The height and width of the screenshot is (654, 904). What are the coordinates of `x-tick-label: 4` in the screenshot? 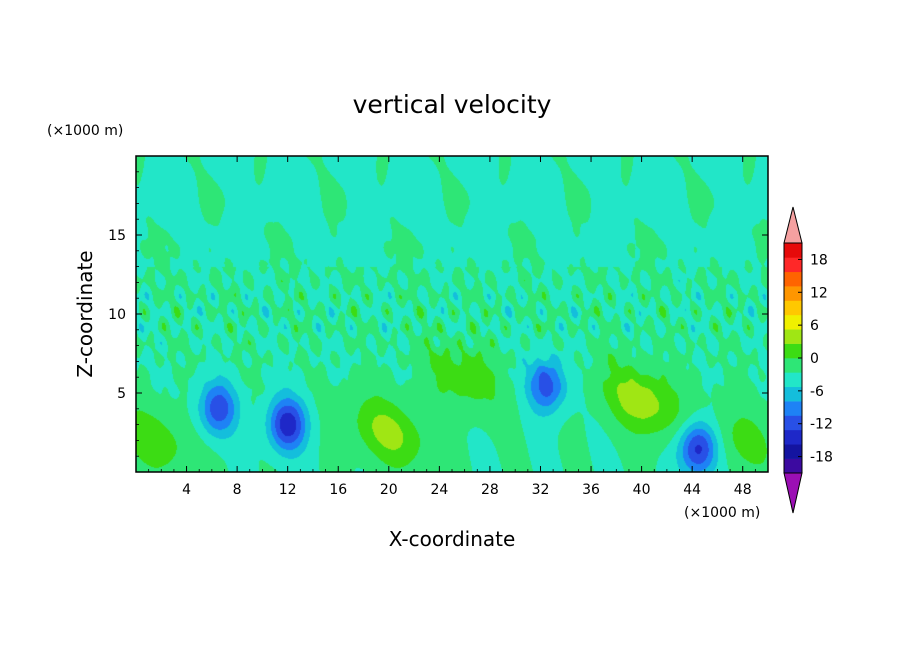 It's located at (186, 490).